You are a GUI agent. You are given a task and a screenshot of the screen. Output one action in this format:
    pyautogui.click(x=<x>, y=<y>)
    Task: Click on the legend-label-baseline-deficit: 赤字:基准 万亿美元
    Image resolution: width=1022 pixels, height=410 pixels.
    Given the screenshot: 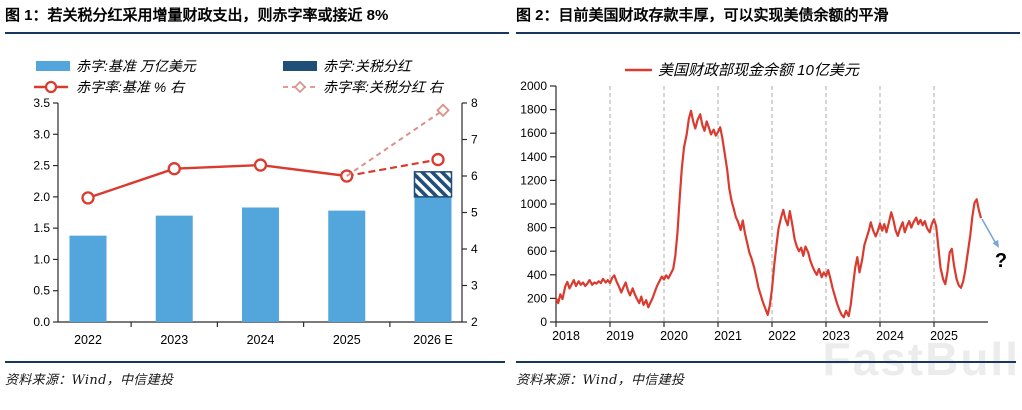 What is the action you would take?
    pyautogui.click(x=136, y=66)
    